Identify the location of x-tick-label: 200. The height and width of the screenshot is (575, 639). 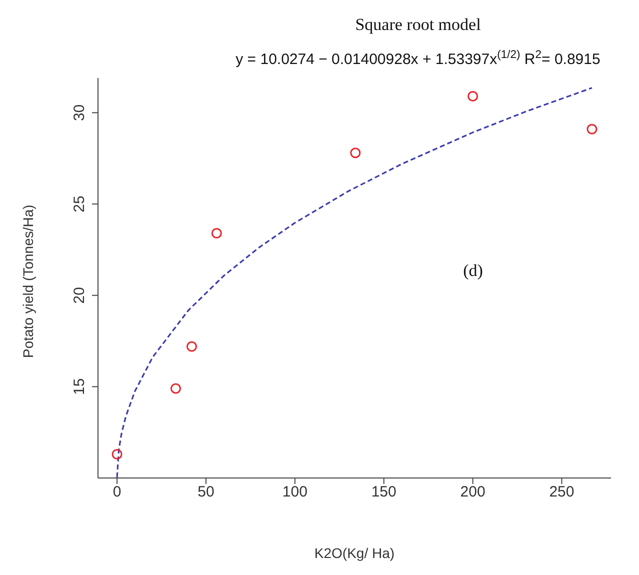
(473, 492).